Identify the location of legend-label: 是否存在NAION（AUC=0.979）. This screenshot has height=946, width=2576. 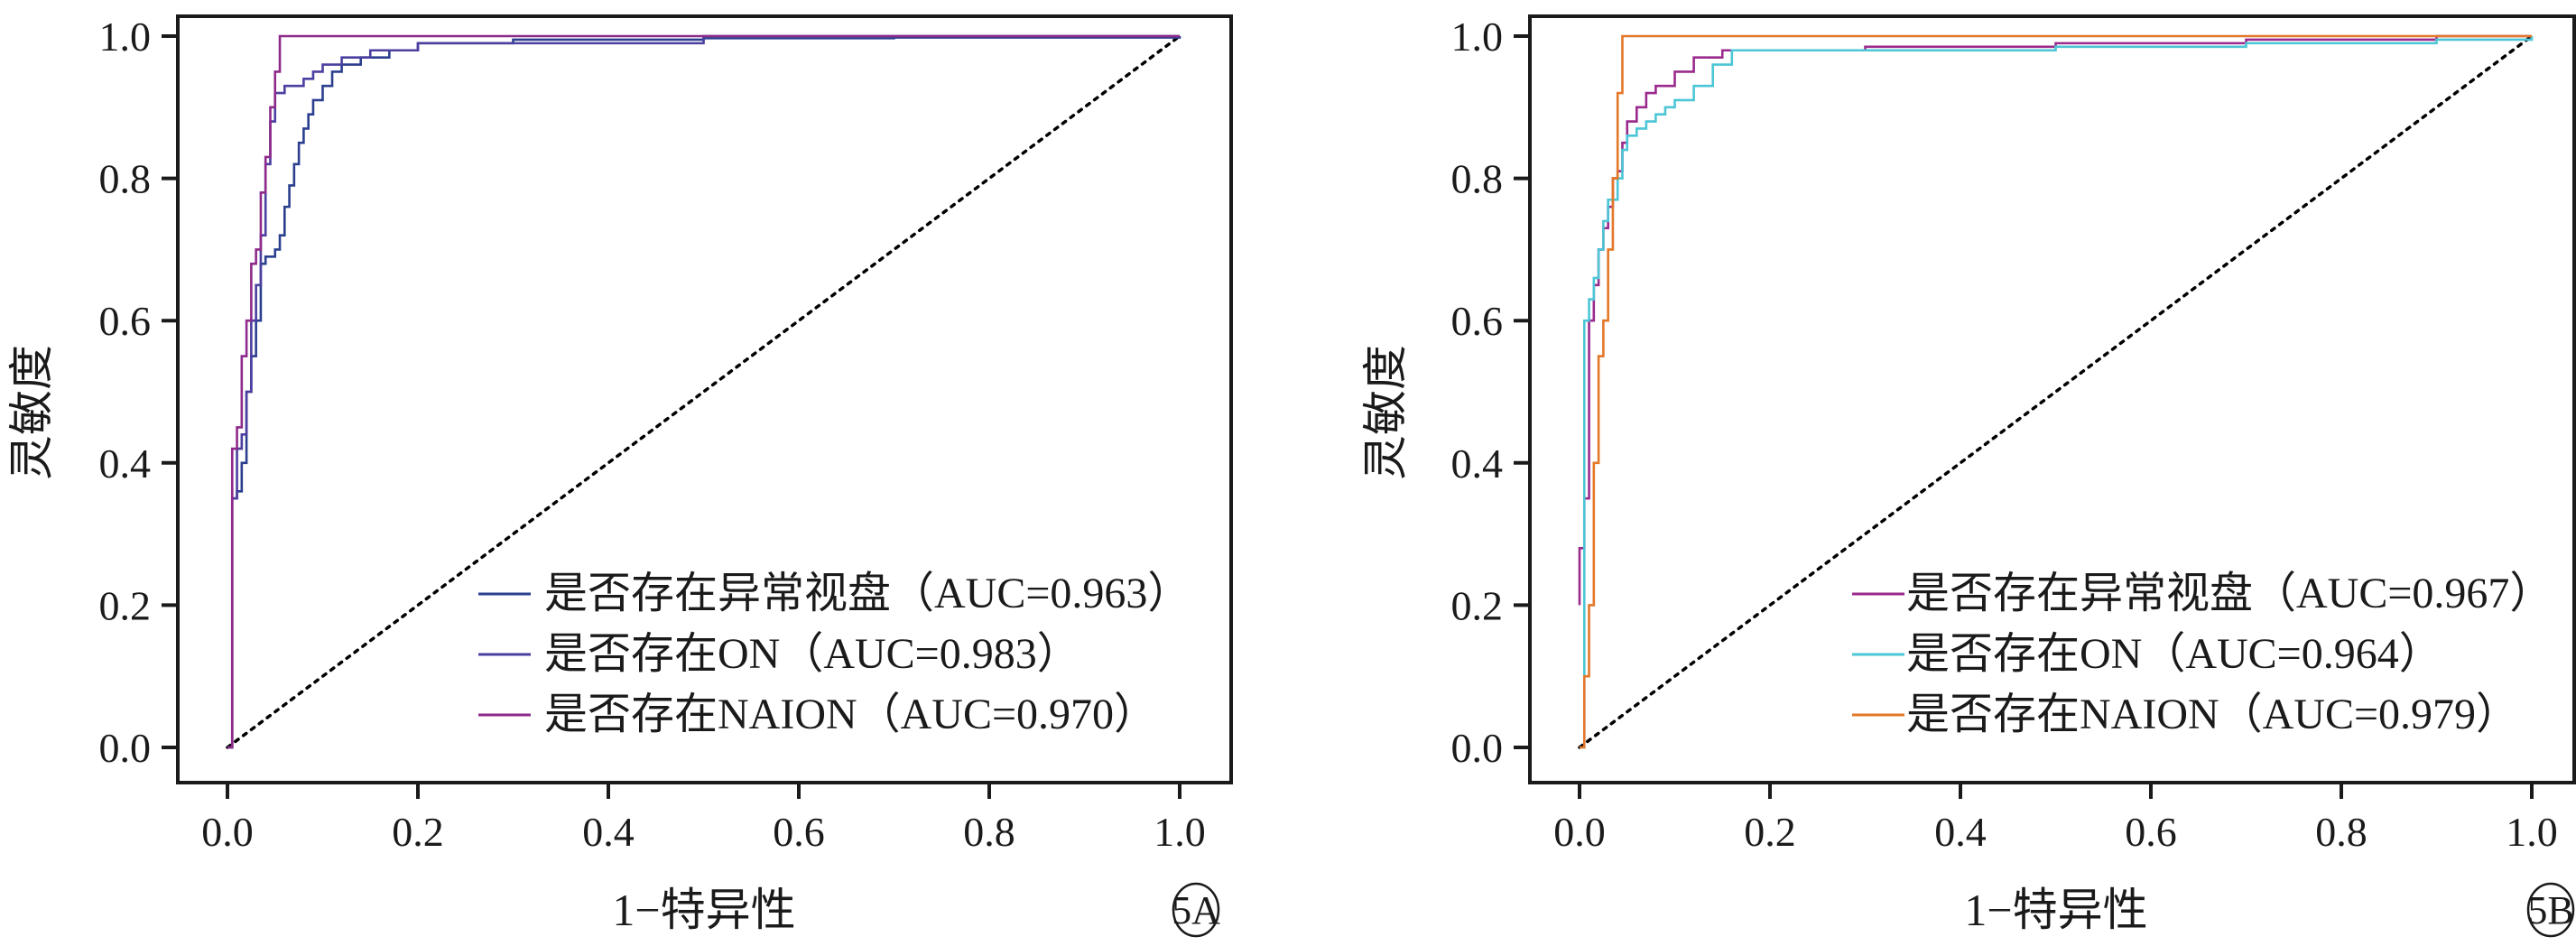
(2212, 715).